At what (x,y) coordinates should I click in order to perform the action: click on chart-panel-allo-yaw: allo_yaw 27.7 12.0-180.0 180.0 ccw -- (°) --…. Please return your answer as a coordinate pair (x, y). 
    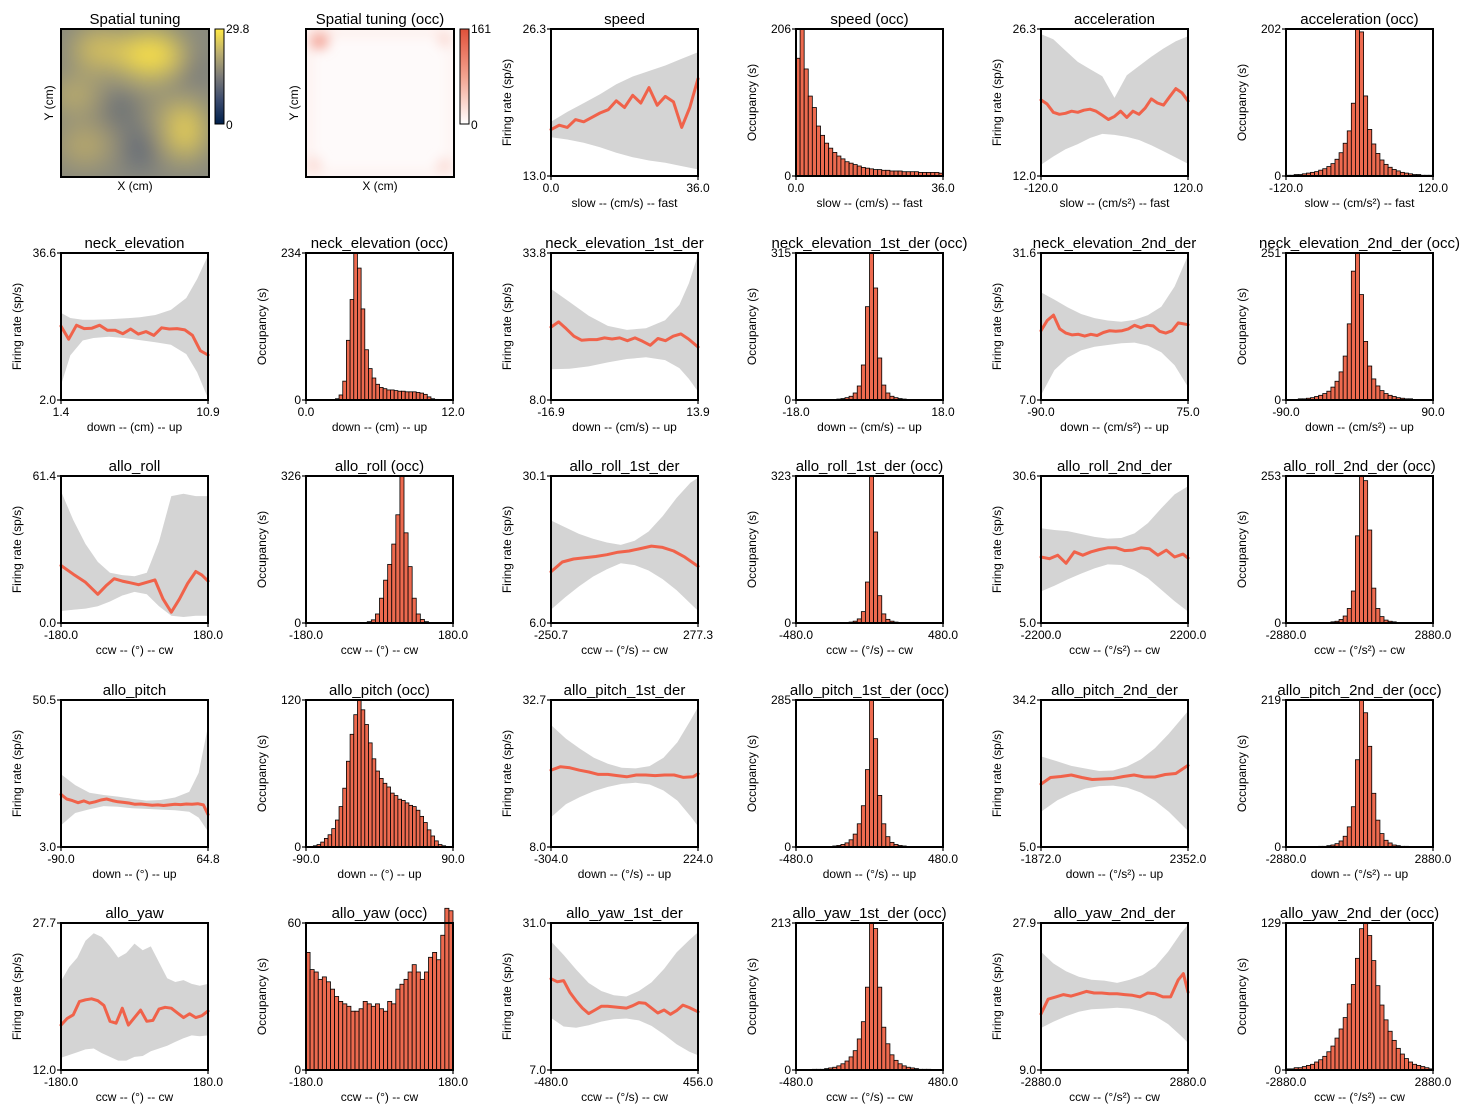
    Looking at the image, I should click on (116, 1004).